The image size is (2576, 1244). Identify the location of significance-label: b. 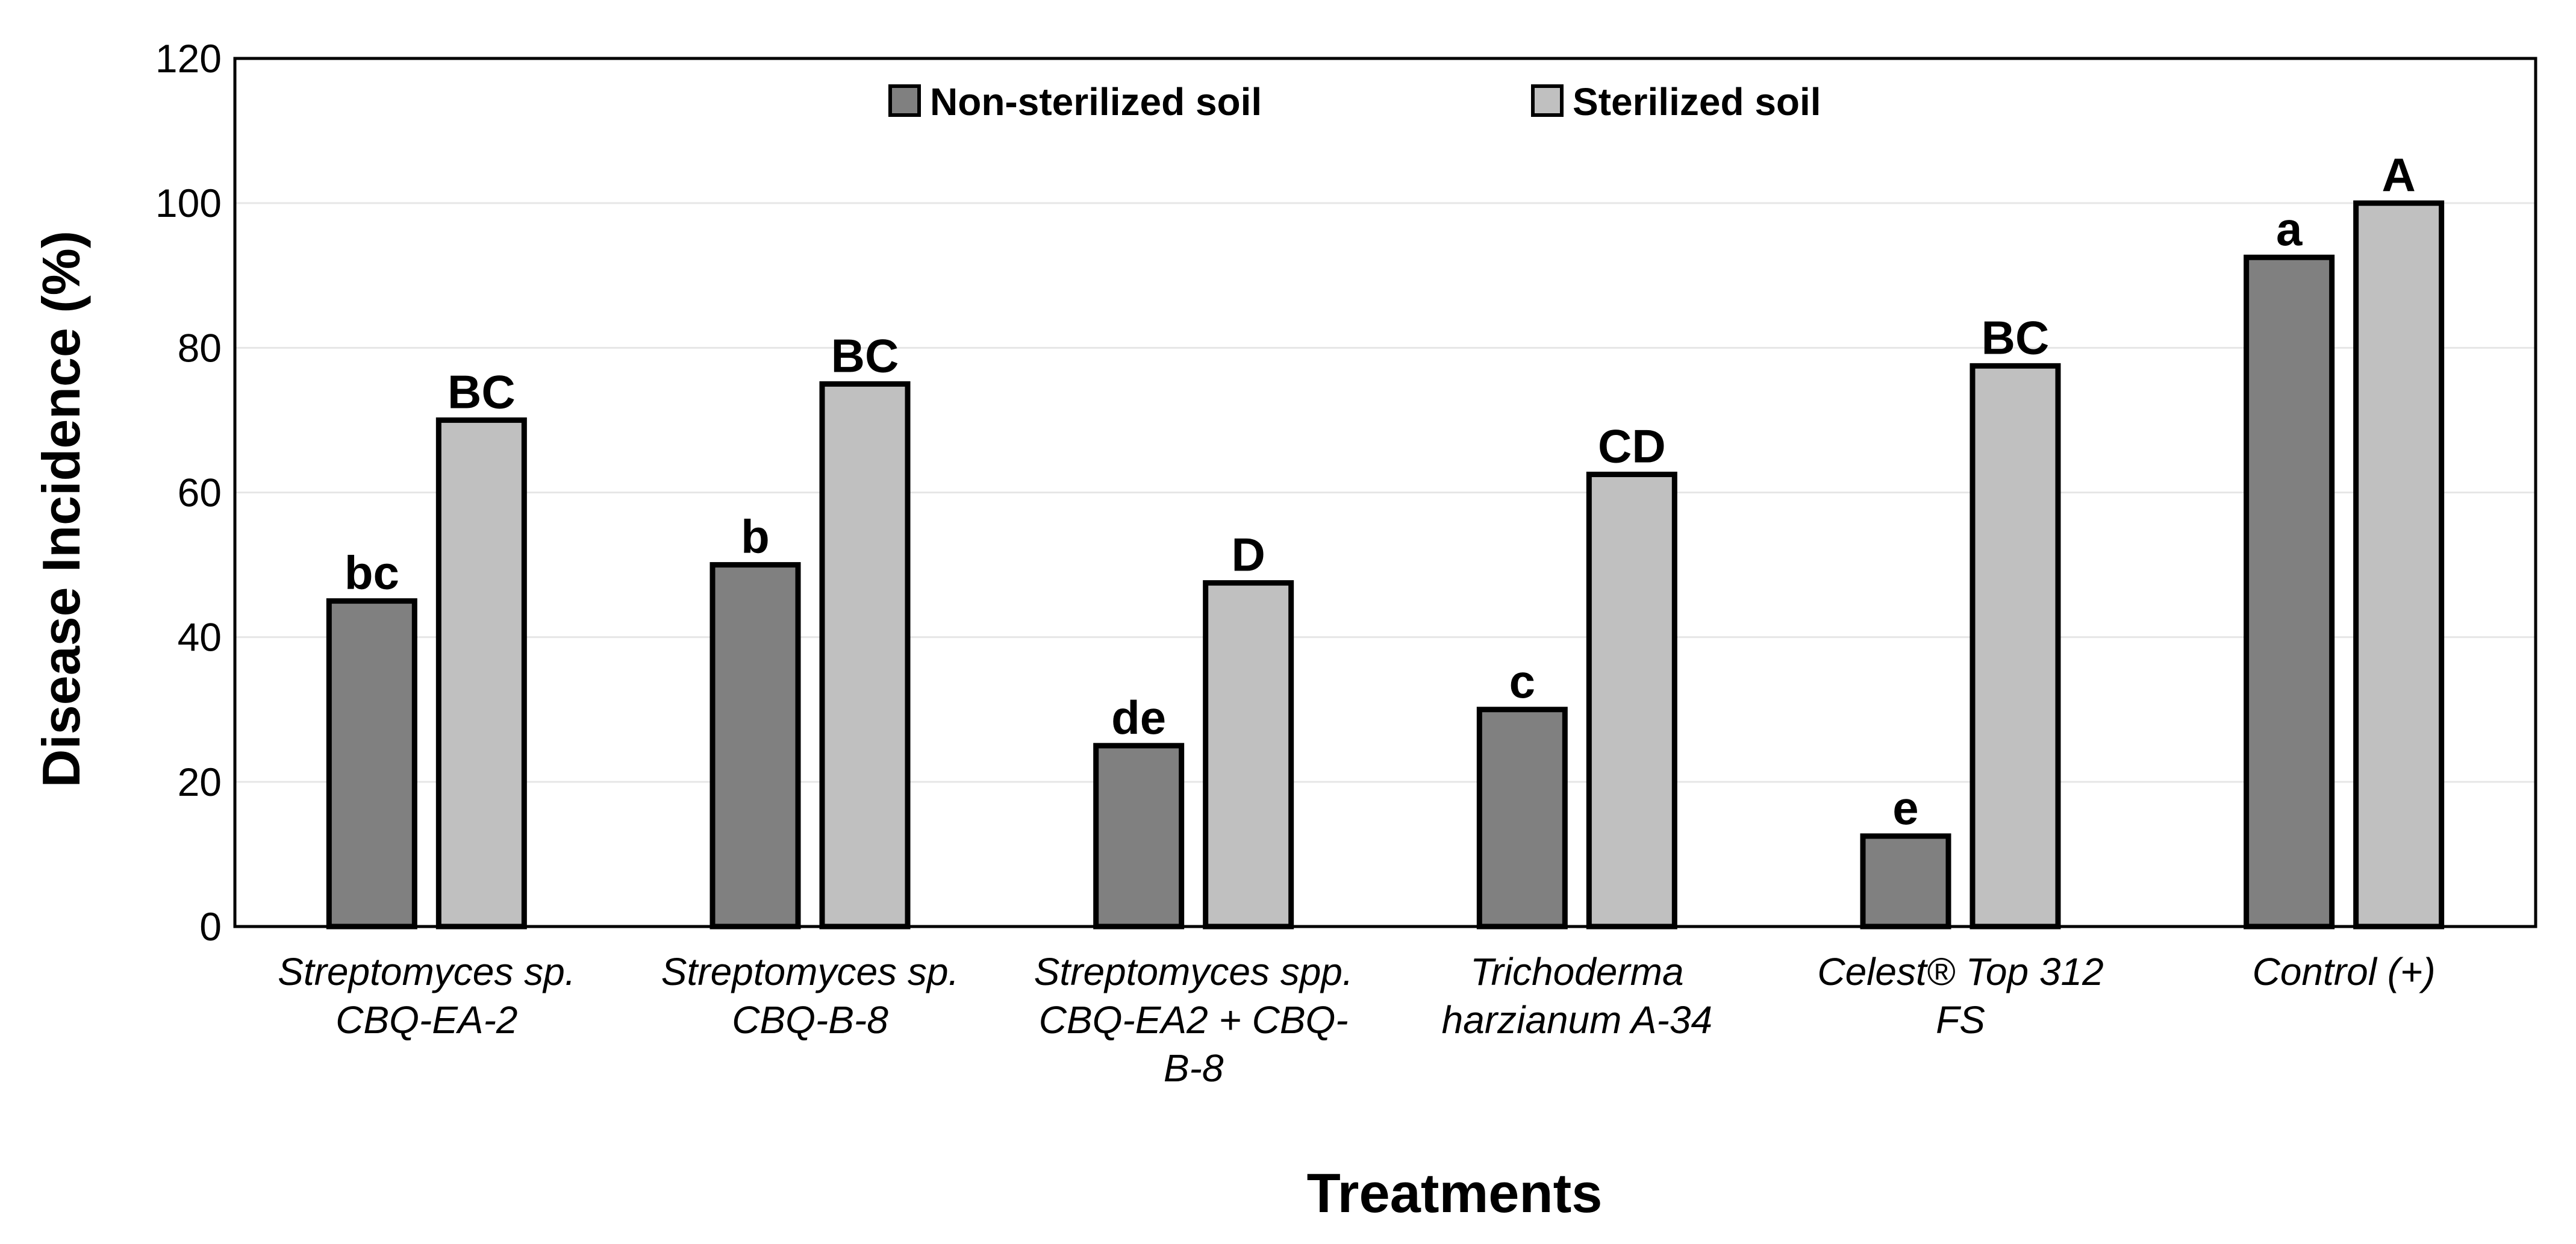
(755, 536).